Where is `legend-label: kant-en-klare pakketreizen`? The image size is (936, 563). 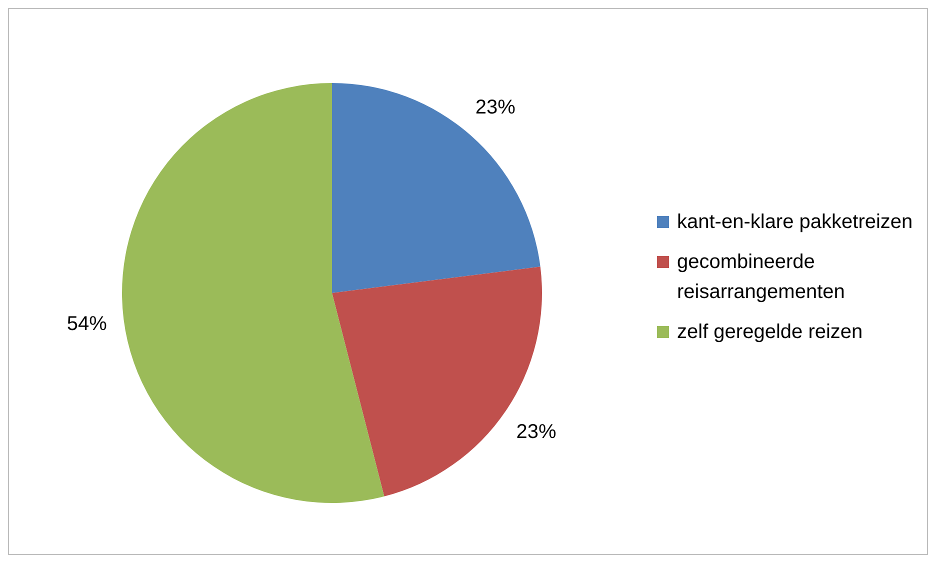 legend-label: kant-en-klare pakketreizen is located at coordinates (795, 222).